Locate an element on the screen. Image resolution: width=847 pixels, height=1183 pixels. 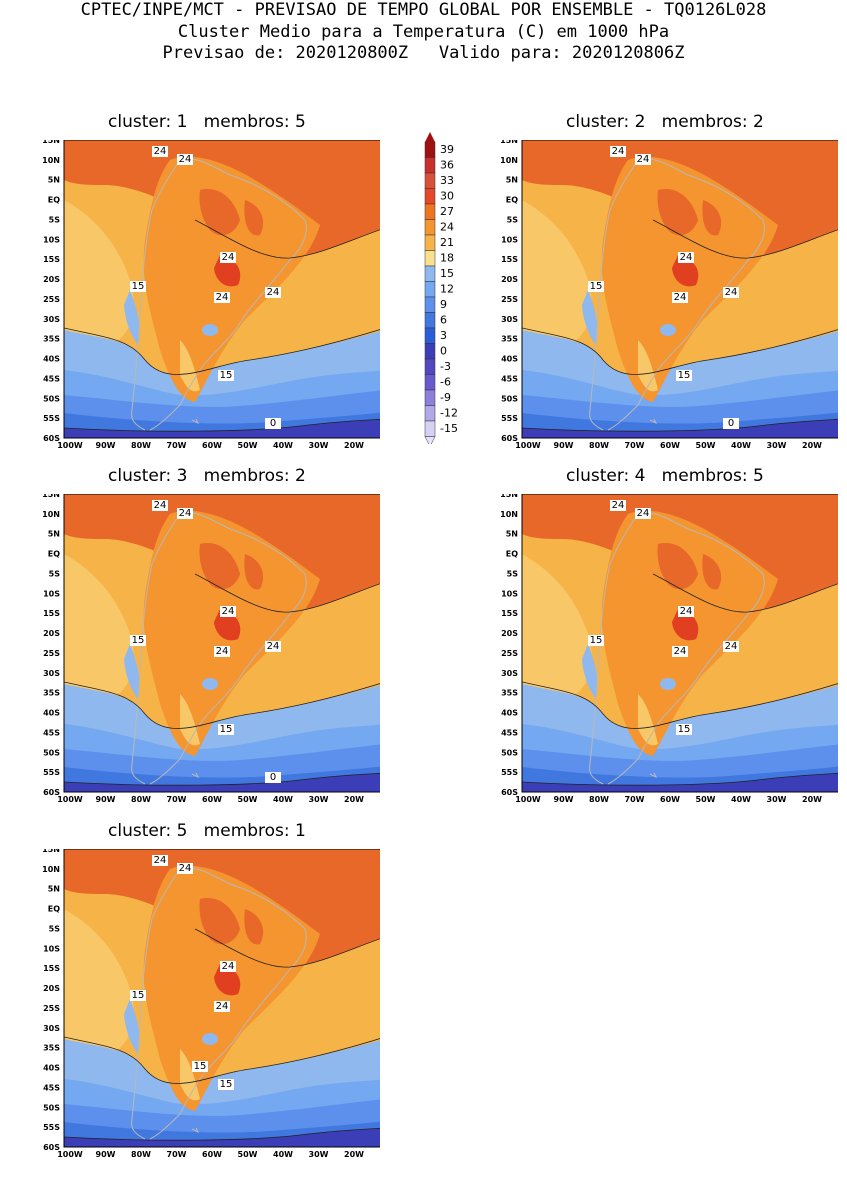
lon-tick-label: 80W is located at coordinates (141, 799).